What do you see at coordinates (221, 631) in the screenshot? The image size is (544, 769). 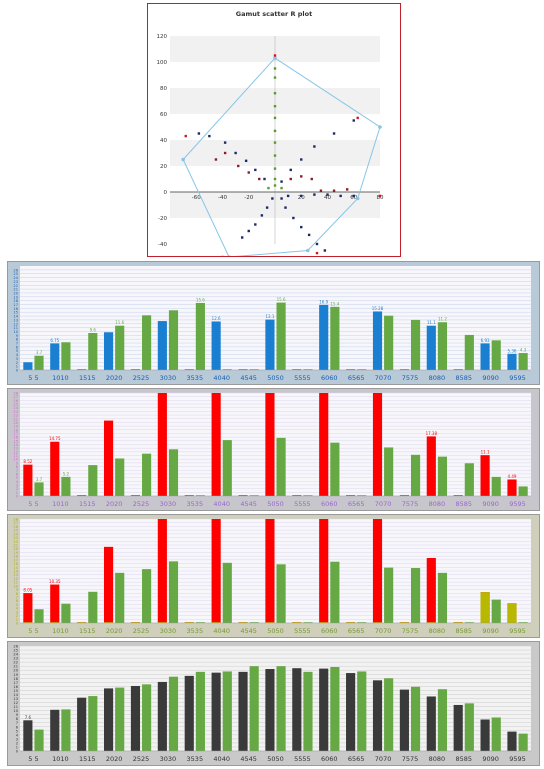 I see `category-label: 4040` at bounding box center [221, 631].